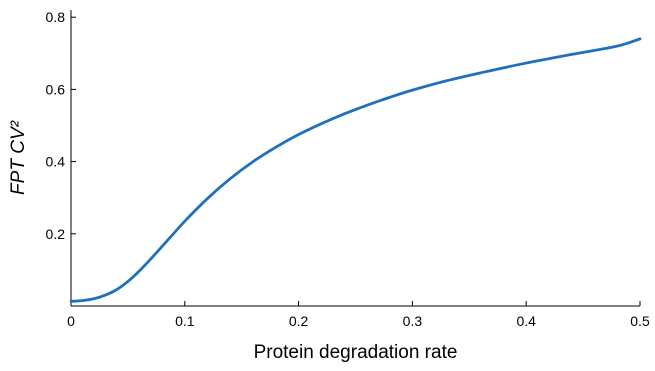 This screenshot has height=371, width=655. Describe the element at coordinates (56, 17) in the screenshot. I see `y-tick-label: 0.8` at that location.